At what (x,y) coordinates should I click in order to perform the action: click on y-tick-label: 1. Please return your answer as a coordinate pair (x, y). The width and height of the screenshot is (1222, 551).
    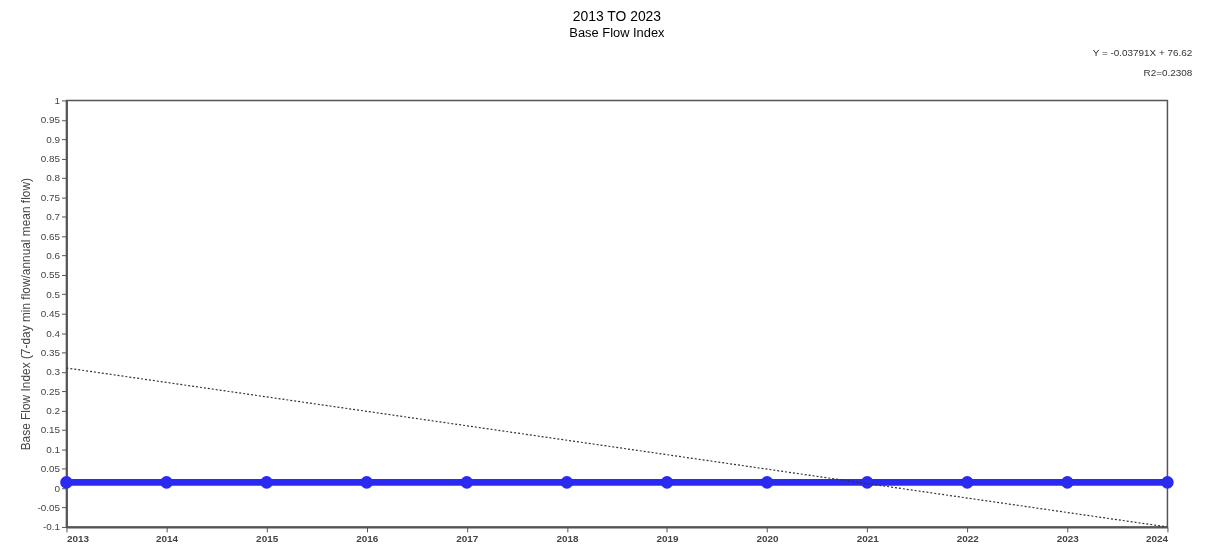
    Looking at the image, I should click on (57, 100).